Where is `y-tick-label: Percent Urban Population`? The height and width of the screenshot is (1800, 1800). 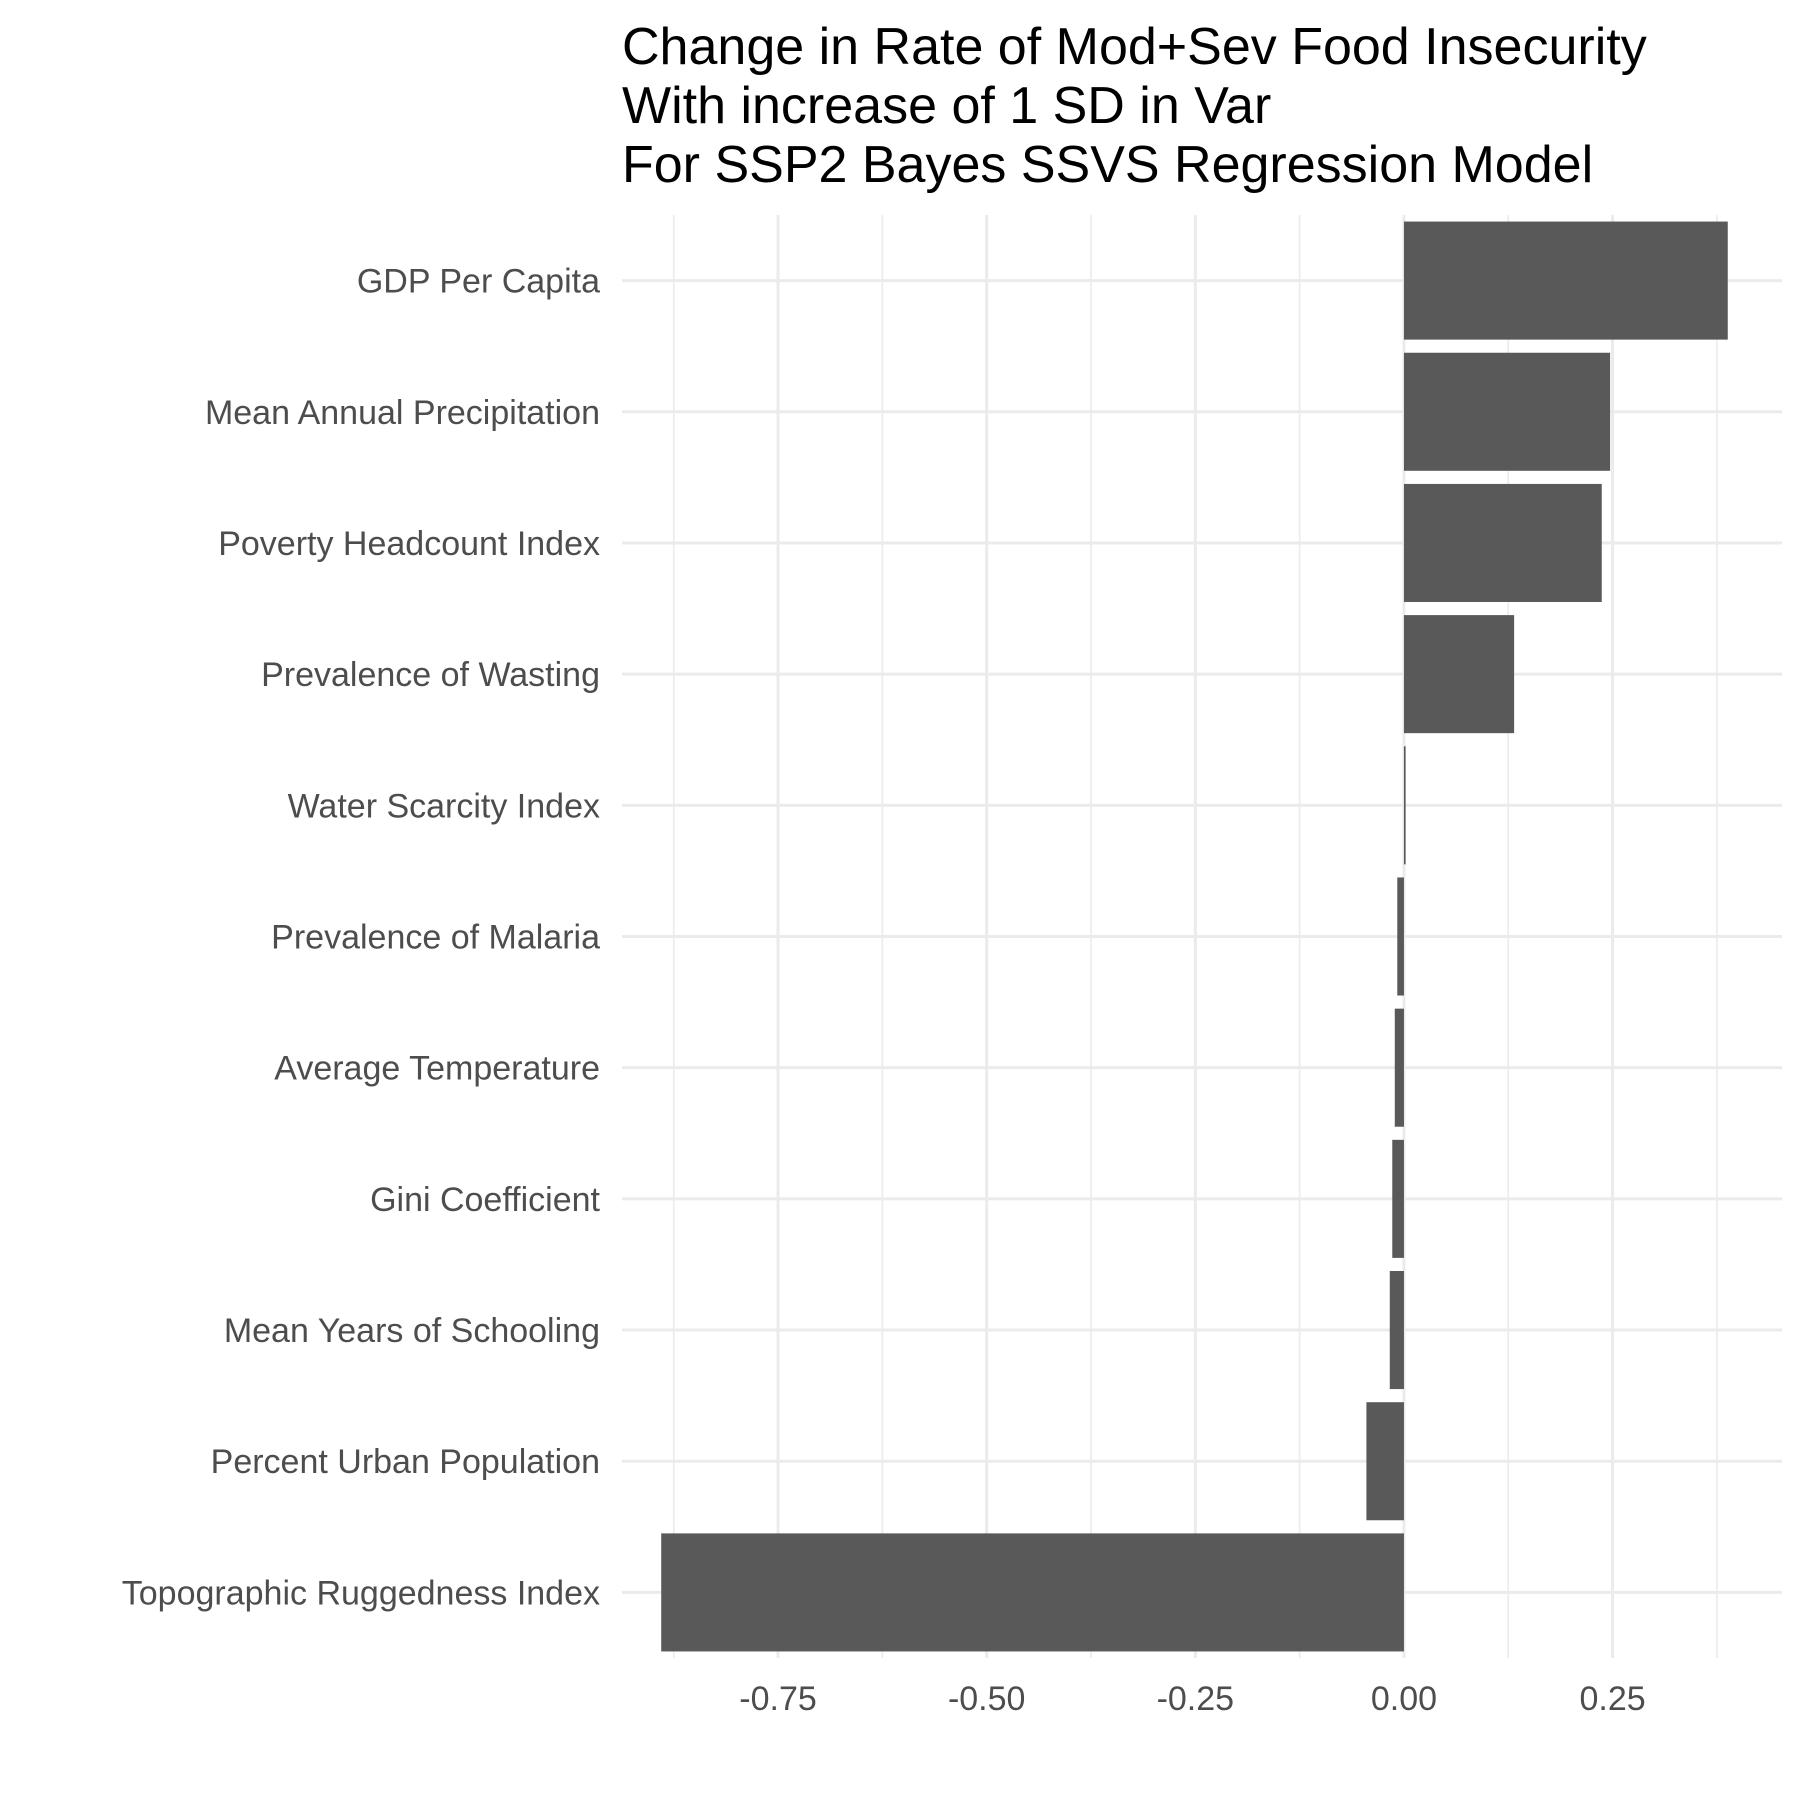 y-tick-label: Percent Urban Population is located at coordinates (405, 1462).